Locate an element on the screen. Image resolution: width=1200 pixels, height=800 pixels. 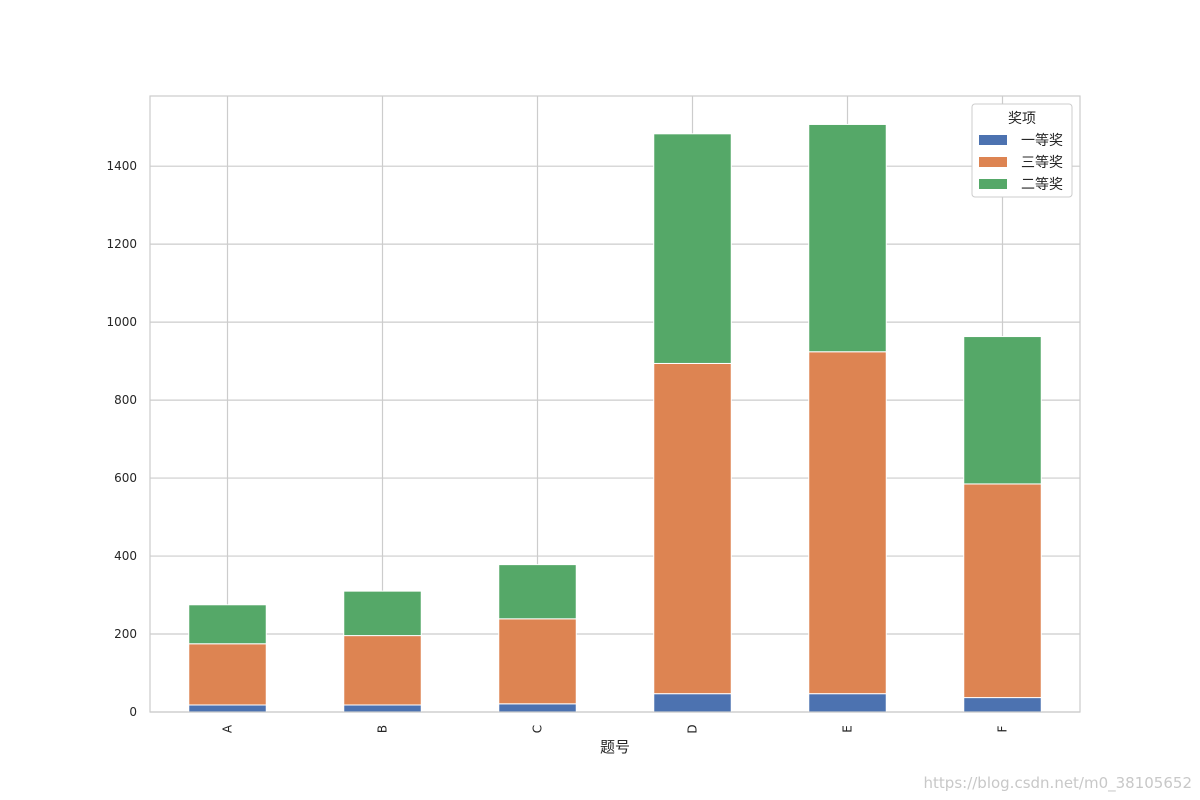
legend-title: 奖项 is located at coordinates (1022, 118).